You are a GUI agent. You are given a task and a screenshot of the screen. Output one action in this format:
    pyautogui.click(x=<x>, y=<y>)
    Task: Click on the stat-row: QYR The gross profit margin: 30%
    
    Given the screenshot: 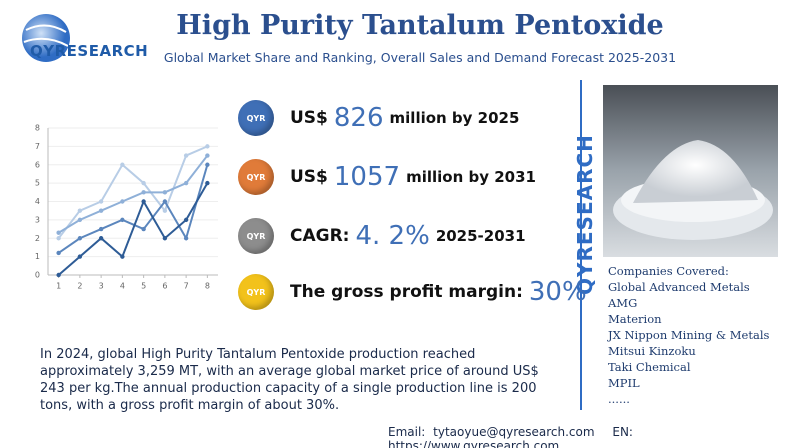 What is the action you would take?
    pyautogui.click(x=415, y=292)
    